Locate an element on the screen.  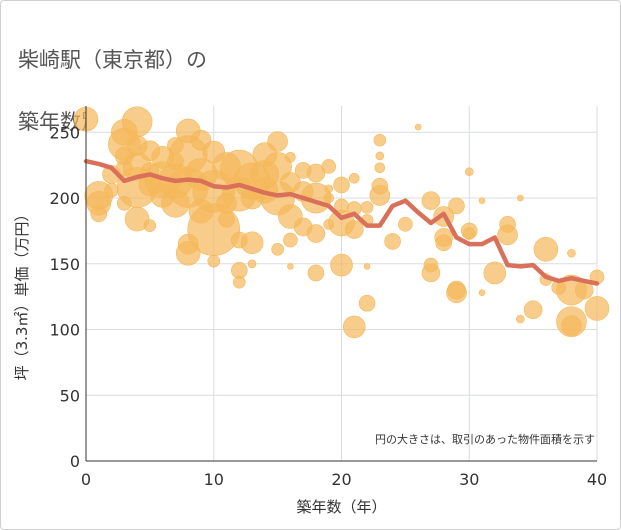
chart-title-line-1: 柴崎駅（東京都）の is located at coordinates (112, 60).